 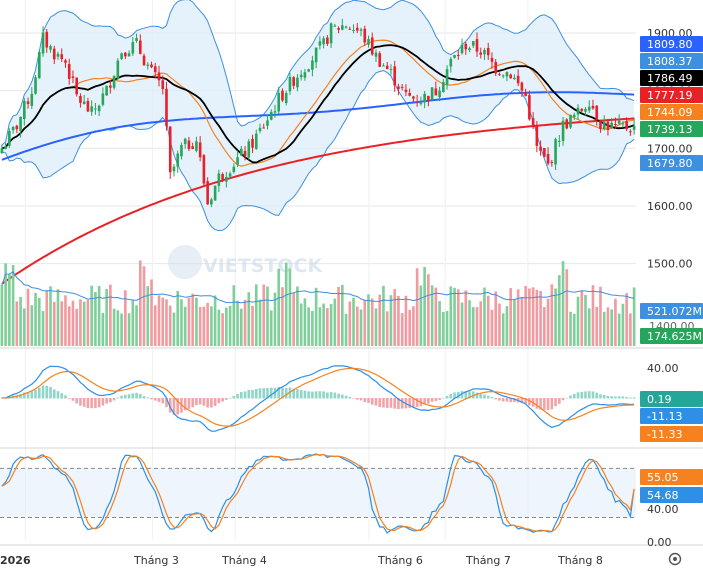 What do you see at coordinates (675, 559) in the screenshot?
I see `settings-icon` at bounding box center [675, 559].